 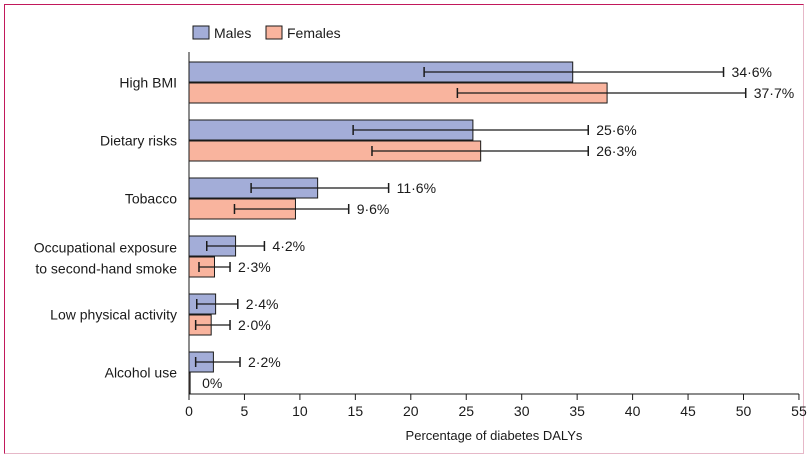 I want to click on legend-label-males: Males, so click(x=232, y=33).